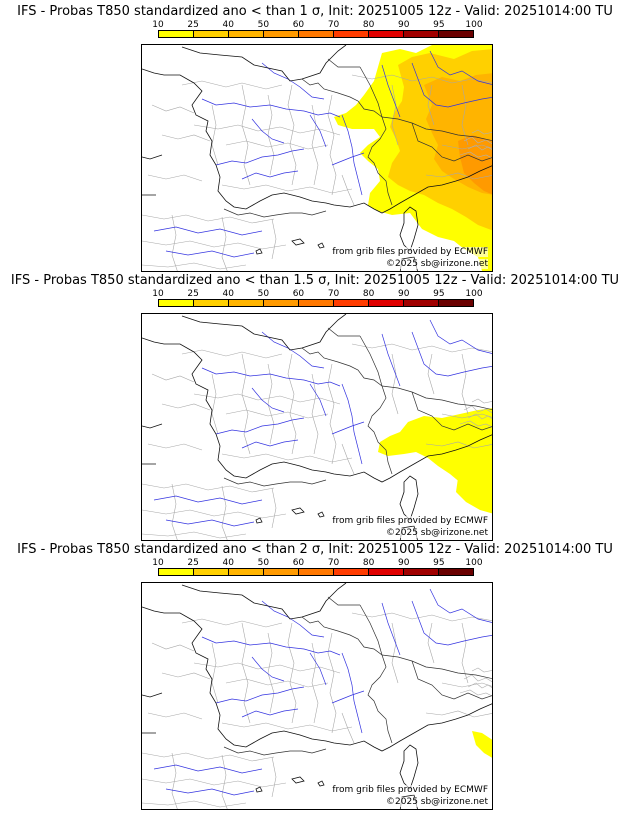 This screenshot has height=828, width=630. I want to click on copyright-credit: ©2025 sb@irizone.net, so click(437, 802).